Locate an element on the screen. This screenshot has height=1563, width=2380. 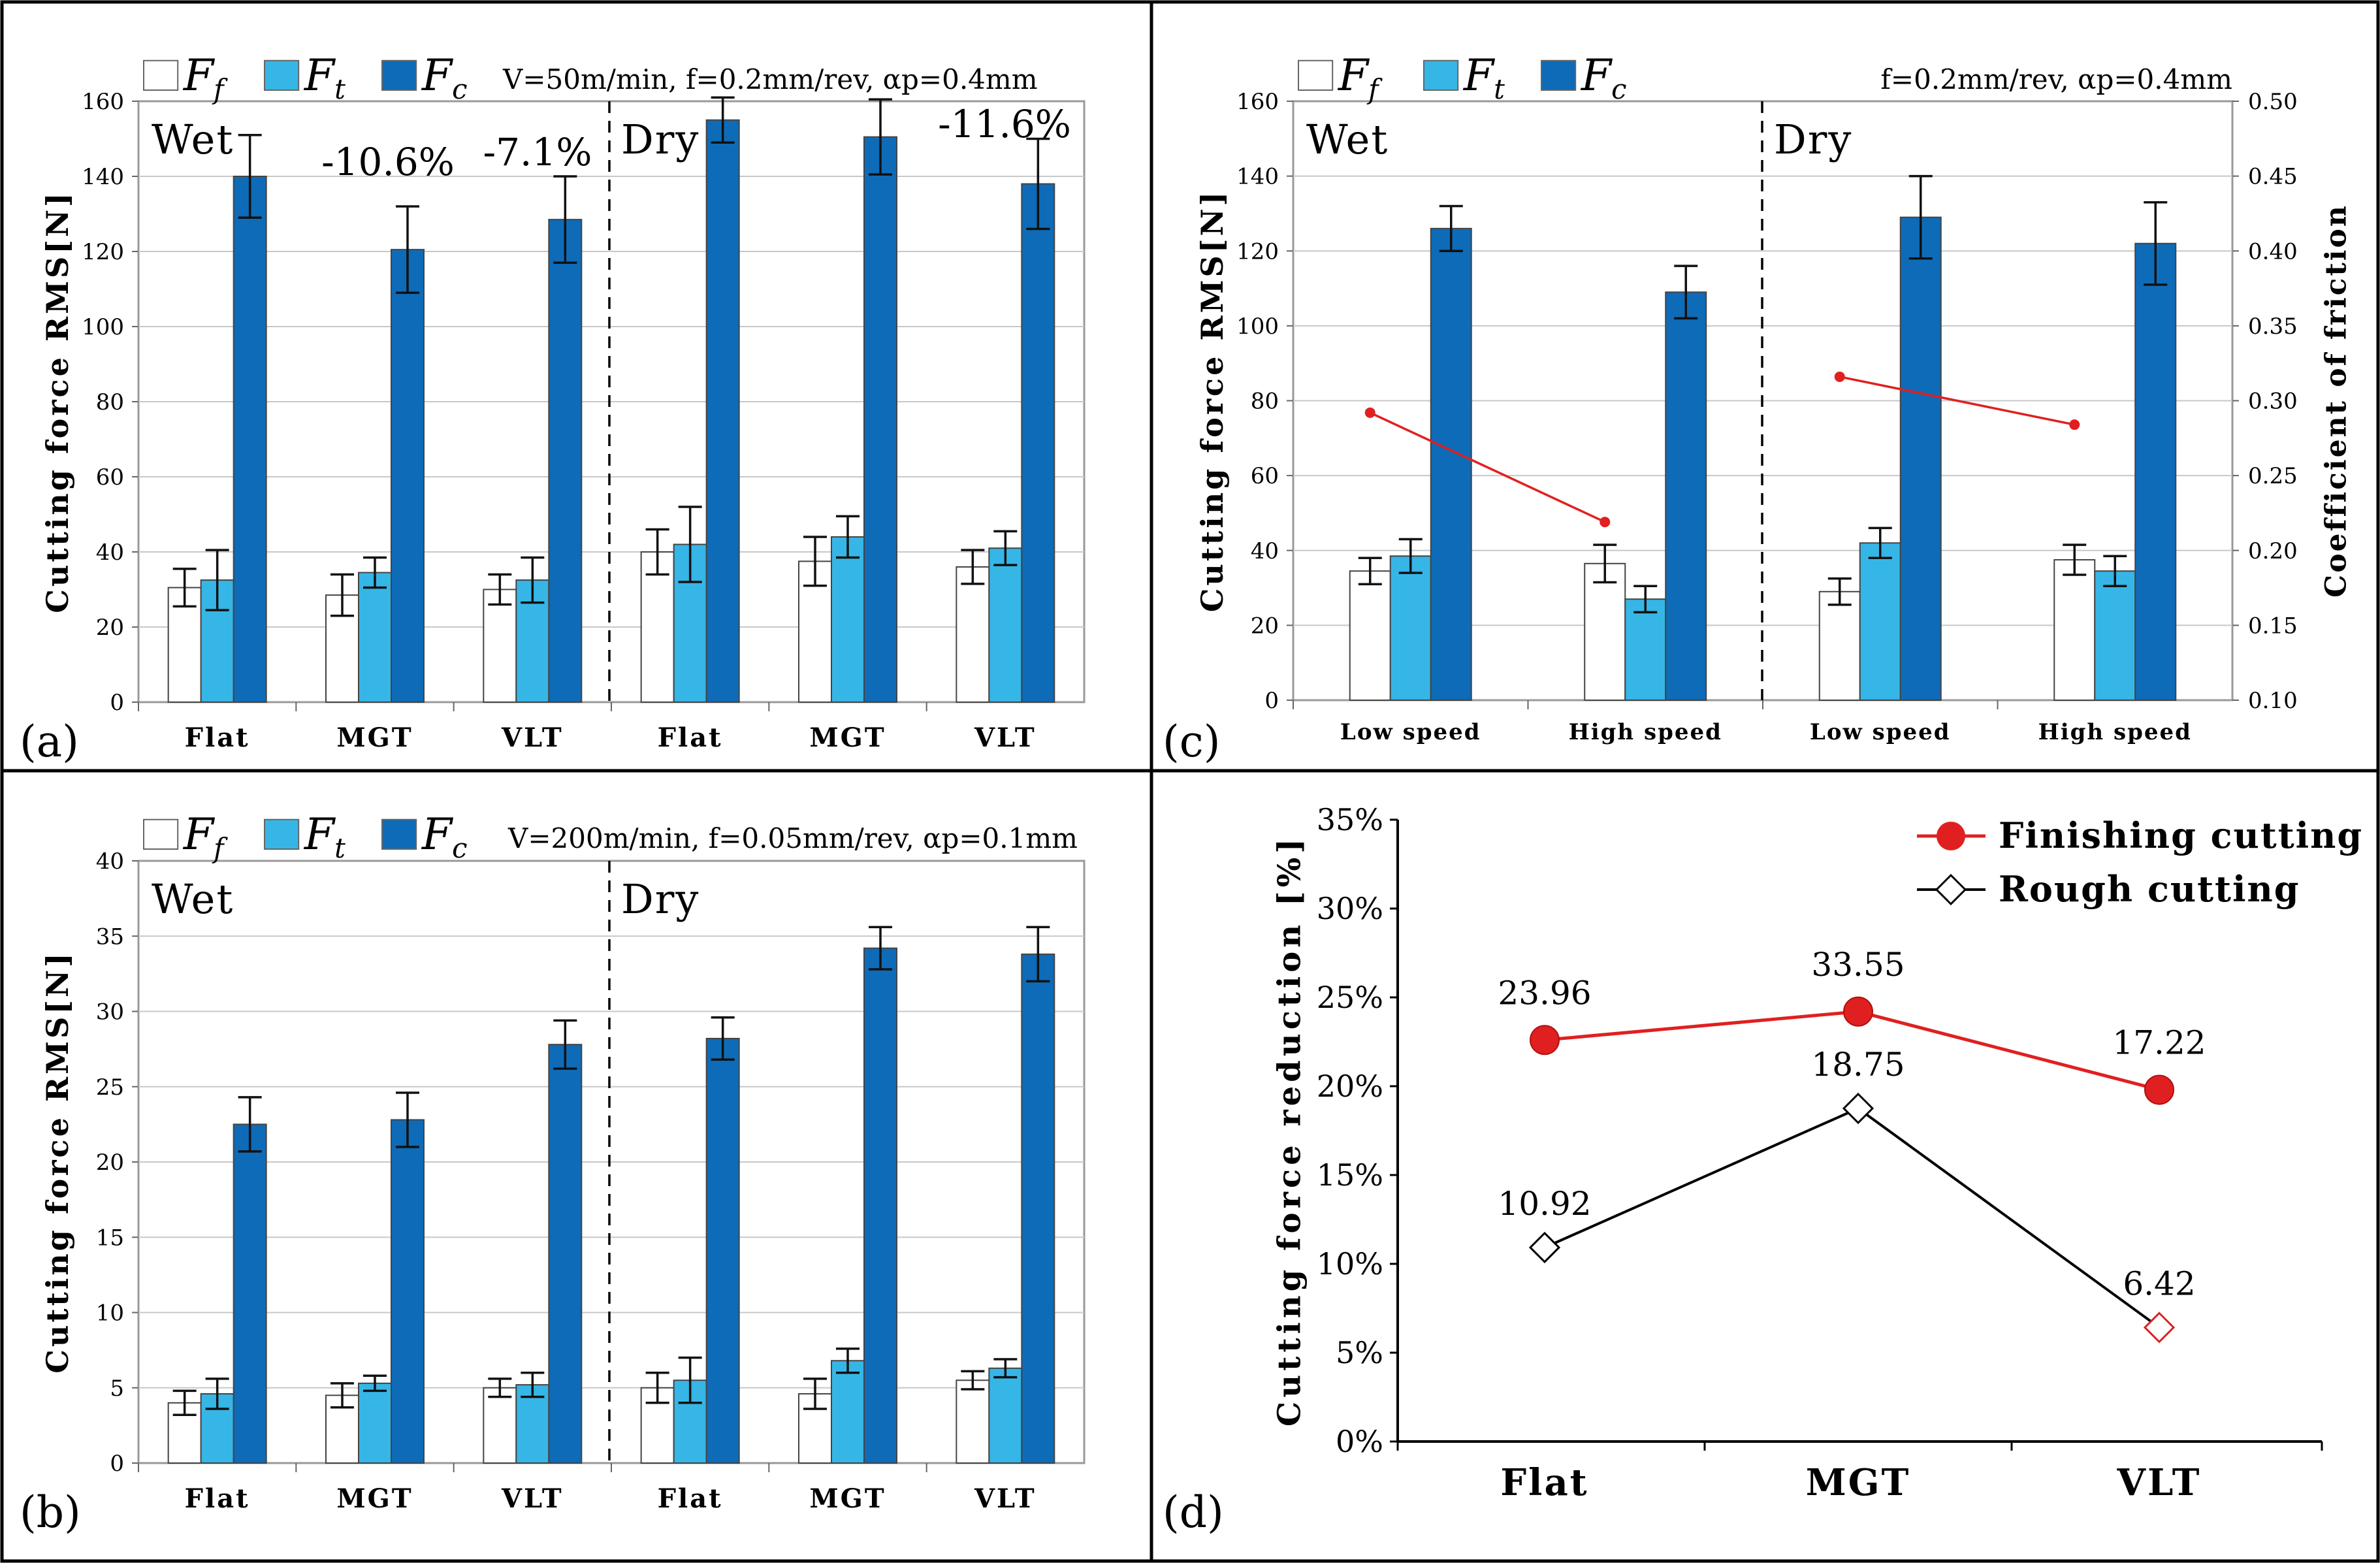
annotation-vlt-wet: -7.1% is located at coordinates (537, 152).